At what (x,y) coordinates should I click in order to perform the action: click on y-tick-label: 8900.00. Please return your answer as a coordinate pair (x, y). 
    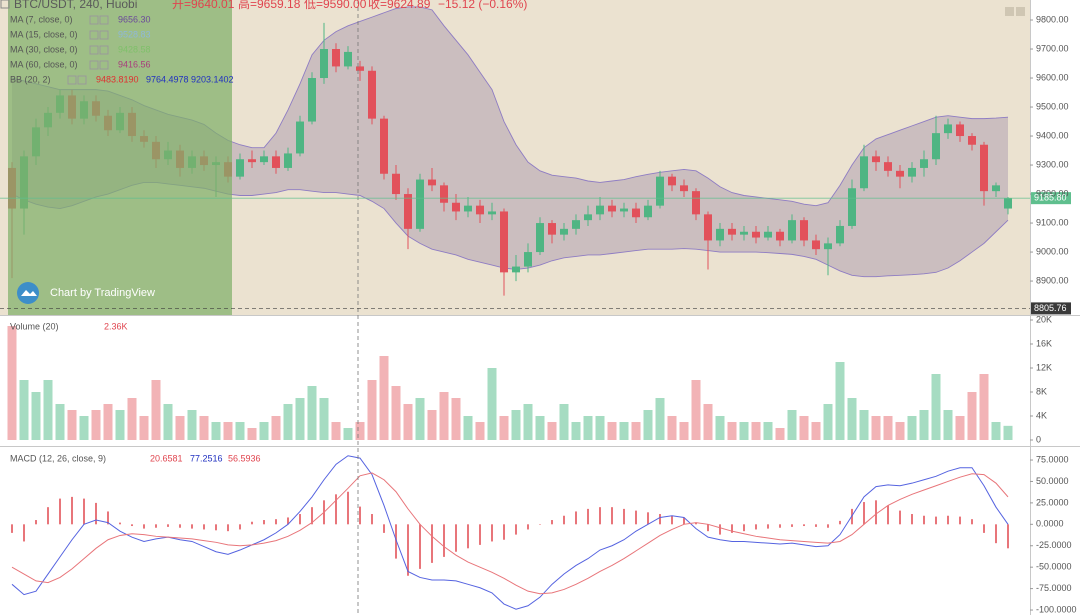
    Looking at the image, I should click on (1052, 280).